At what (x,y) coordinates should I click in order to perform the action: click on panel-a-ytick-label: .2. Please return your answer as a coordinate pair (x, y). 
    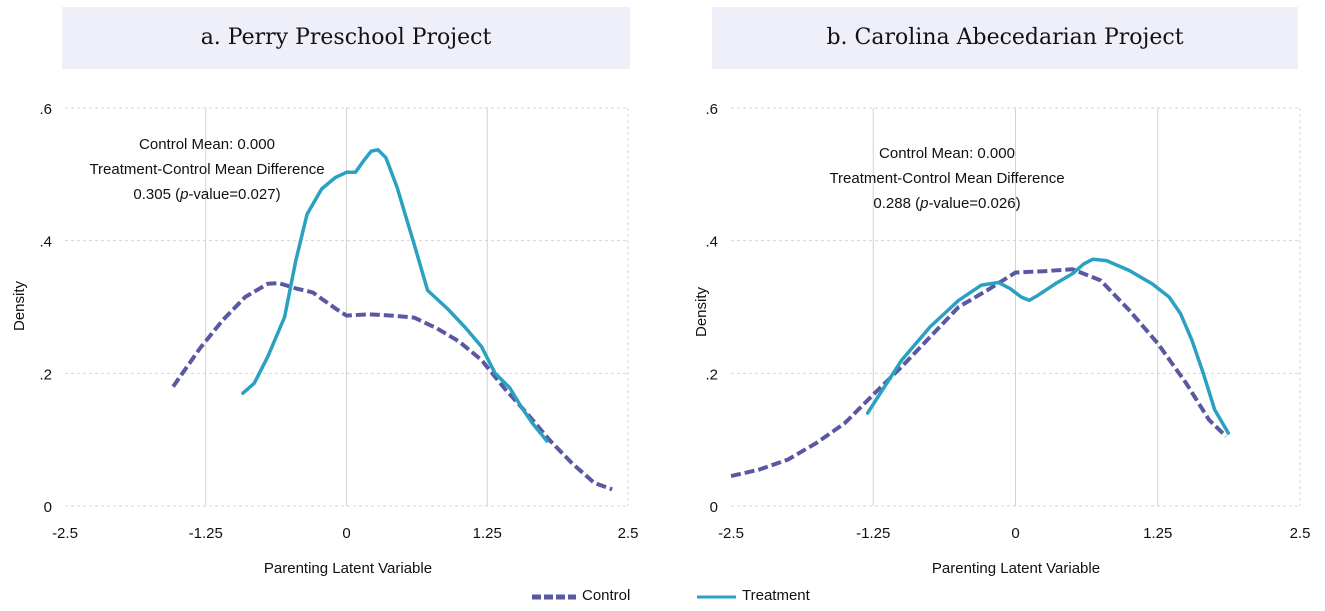
    Looking at the image, I should click on (45, 374).